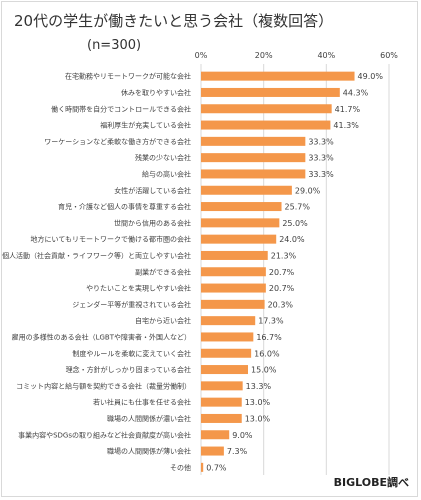  Describe the element at coordinates (96, 255) in the screenshot. I see `category-label: 個人活動（社会貢献・ライフワーク等）と両立しやすい会社` at that location.